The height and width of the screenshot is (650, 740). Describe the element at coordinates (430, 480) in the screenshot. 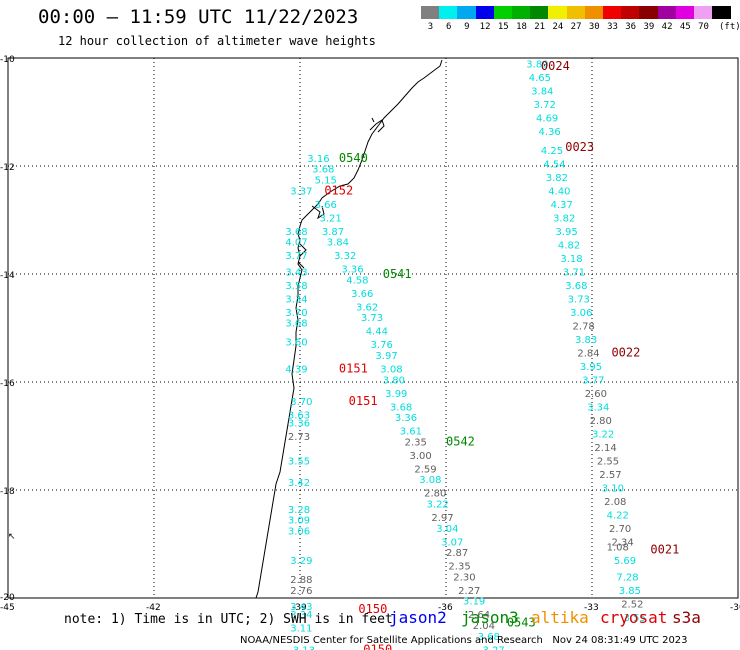

I see `wave-height-value: 3.08` at that location.